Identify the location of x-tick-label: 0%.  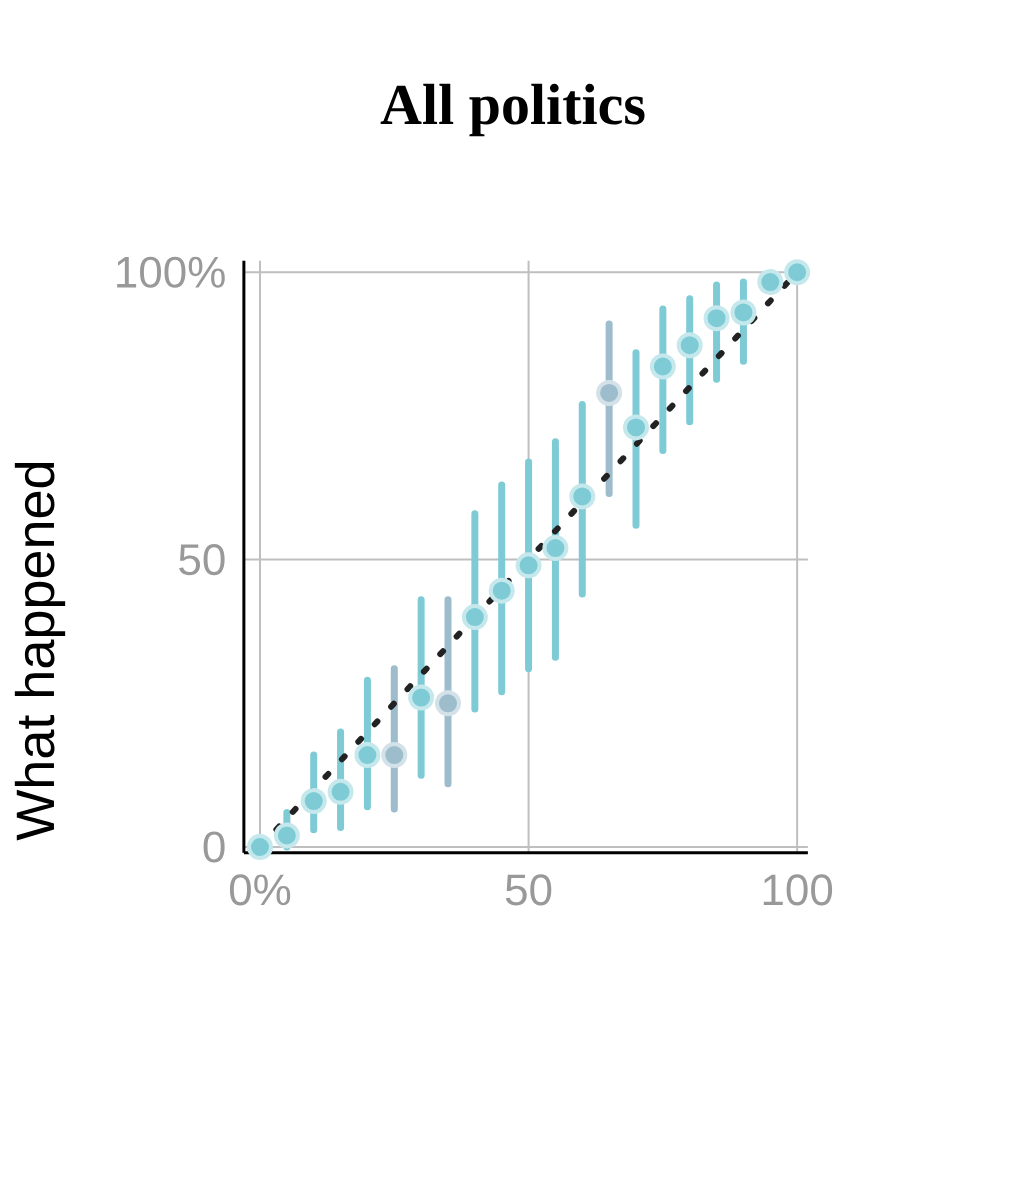
(260, 890).